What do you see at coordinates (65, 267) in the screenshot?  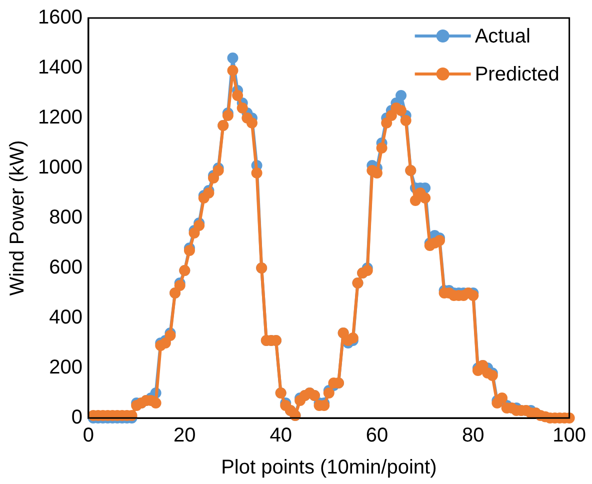 I see `y-tick-label: 600` at bounding box center [65, 267].